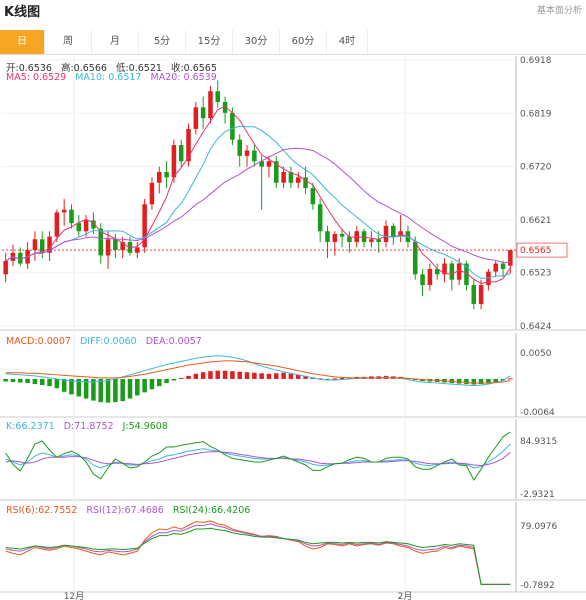 This screenshot has width=586, height=600. I want to click on macd-dea-line, so click(258, 372).